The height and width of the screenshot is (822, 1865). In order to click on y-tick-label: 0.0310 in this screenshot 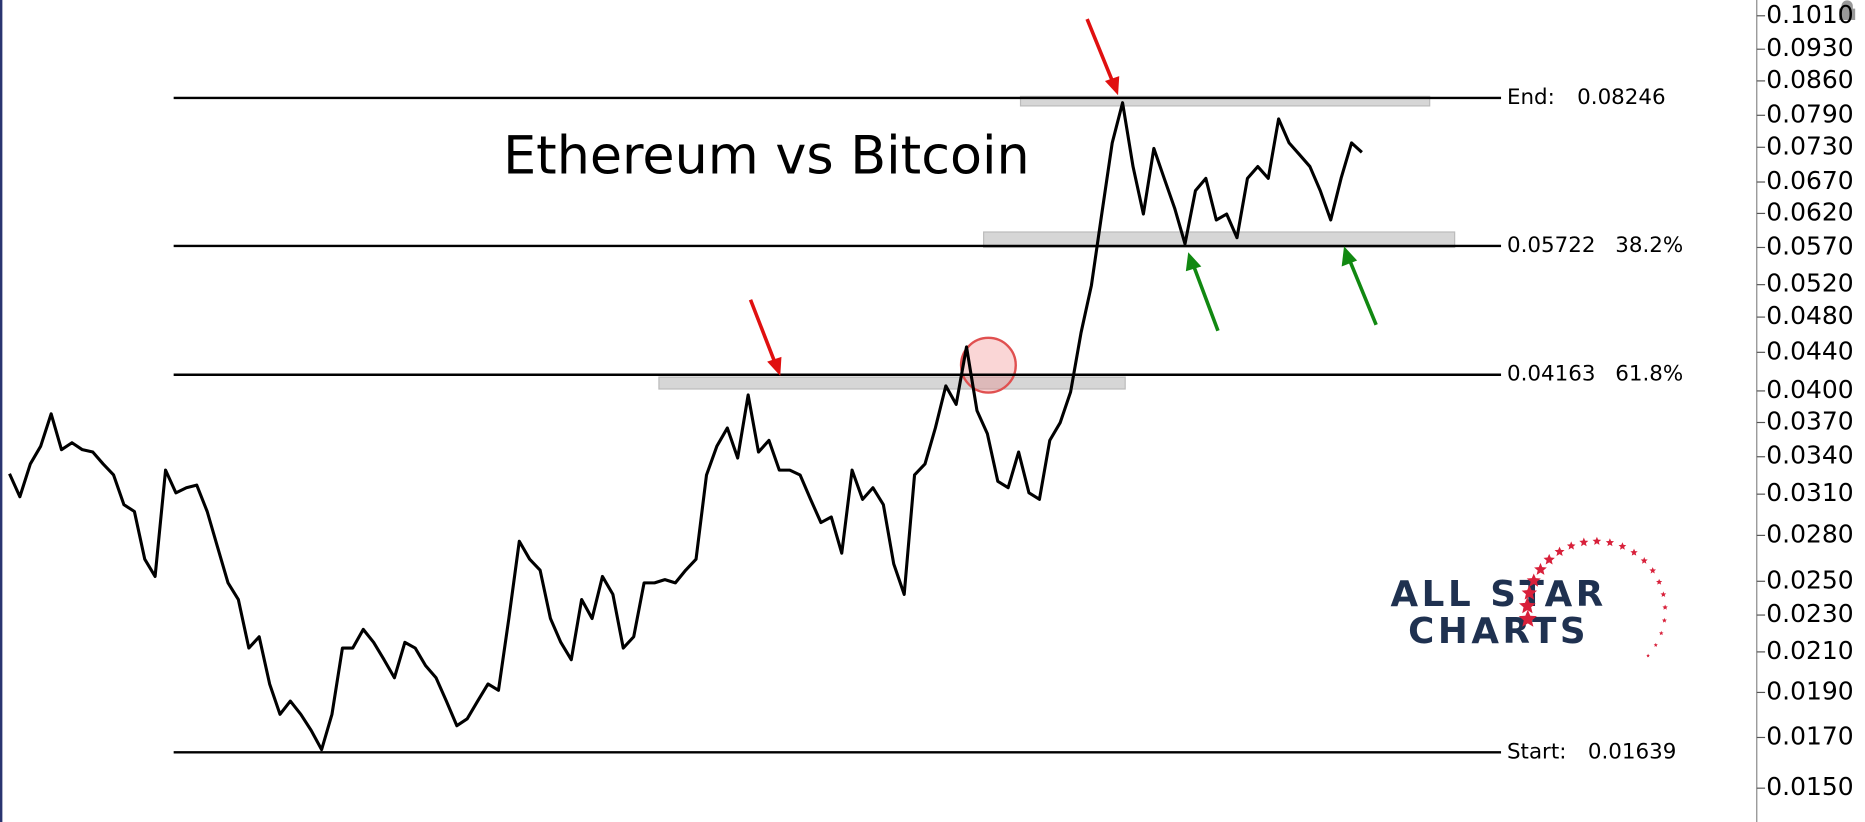, I will do `click(1809, 492)`.